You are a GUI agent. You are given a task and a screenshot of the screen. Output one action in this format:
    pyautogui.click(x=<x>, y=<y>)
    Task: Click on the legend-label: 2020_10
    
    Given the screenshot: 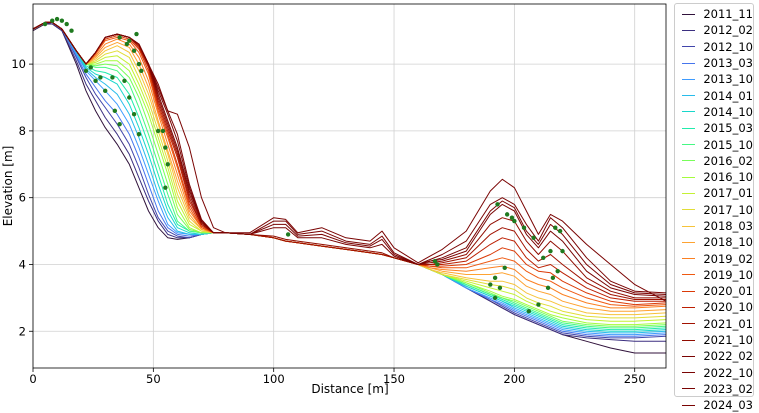 What is the action you would take?
    pyautogui.click(x=728, y=307)
    